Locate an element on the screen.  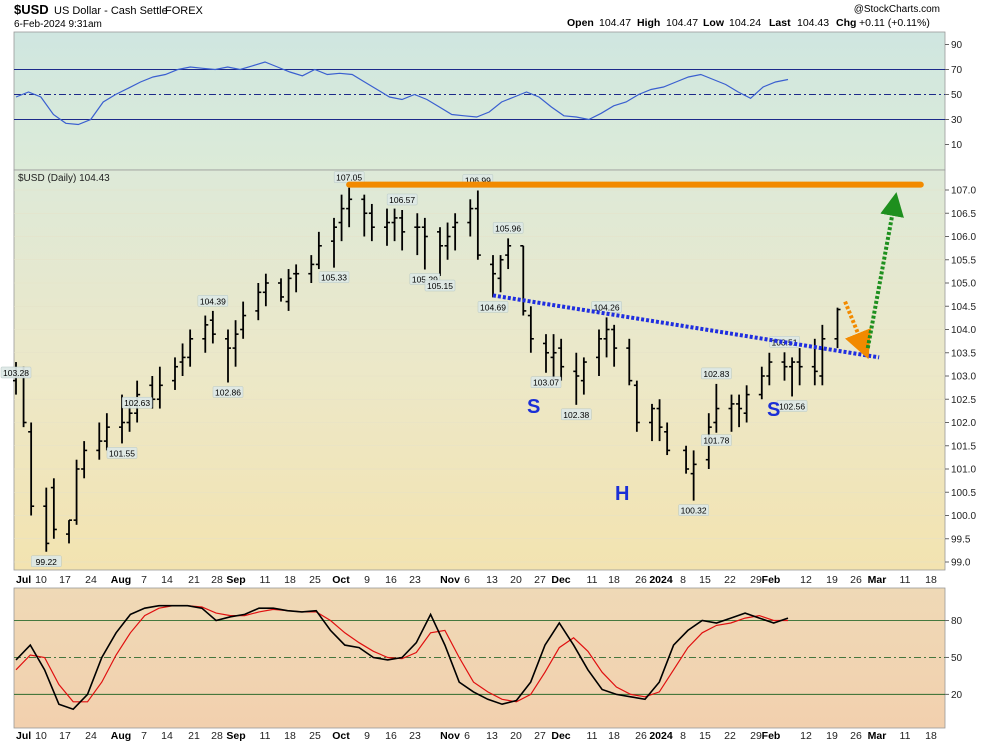
x-axis-label: Oct is located at coordinates (341, 580).